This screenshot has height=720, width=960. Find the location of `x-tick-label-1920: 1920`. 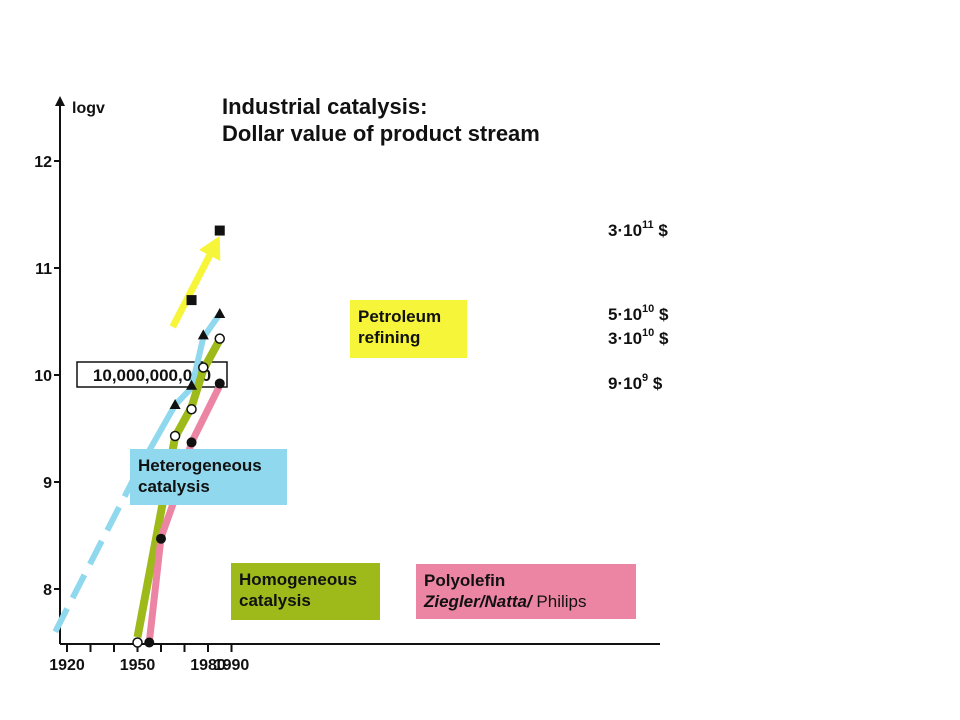

x-tick-label-1920: 1920 is located at coordinates (67, 665).